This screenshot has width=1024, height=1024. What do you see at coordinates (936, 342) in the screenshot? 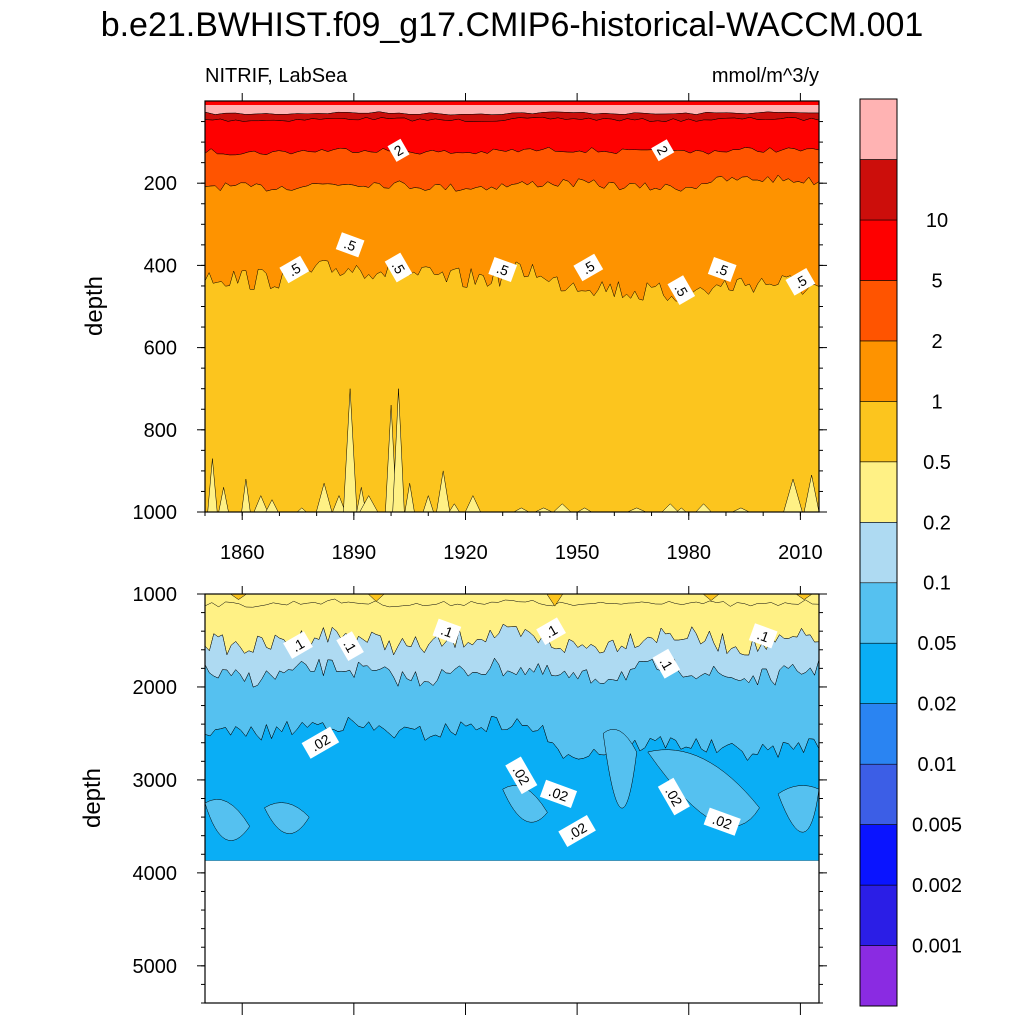
I see `colorbar-label: 2` at bounding box center [936, 342].